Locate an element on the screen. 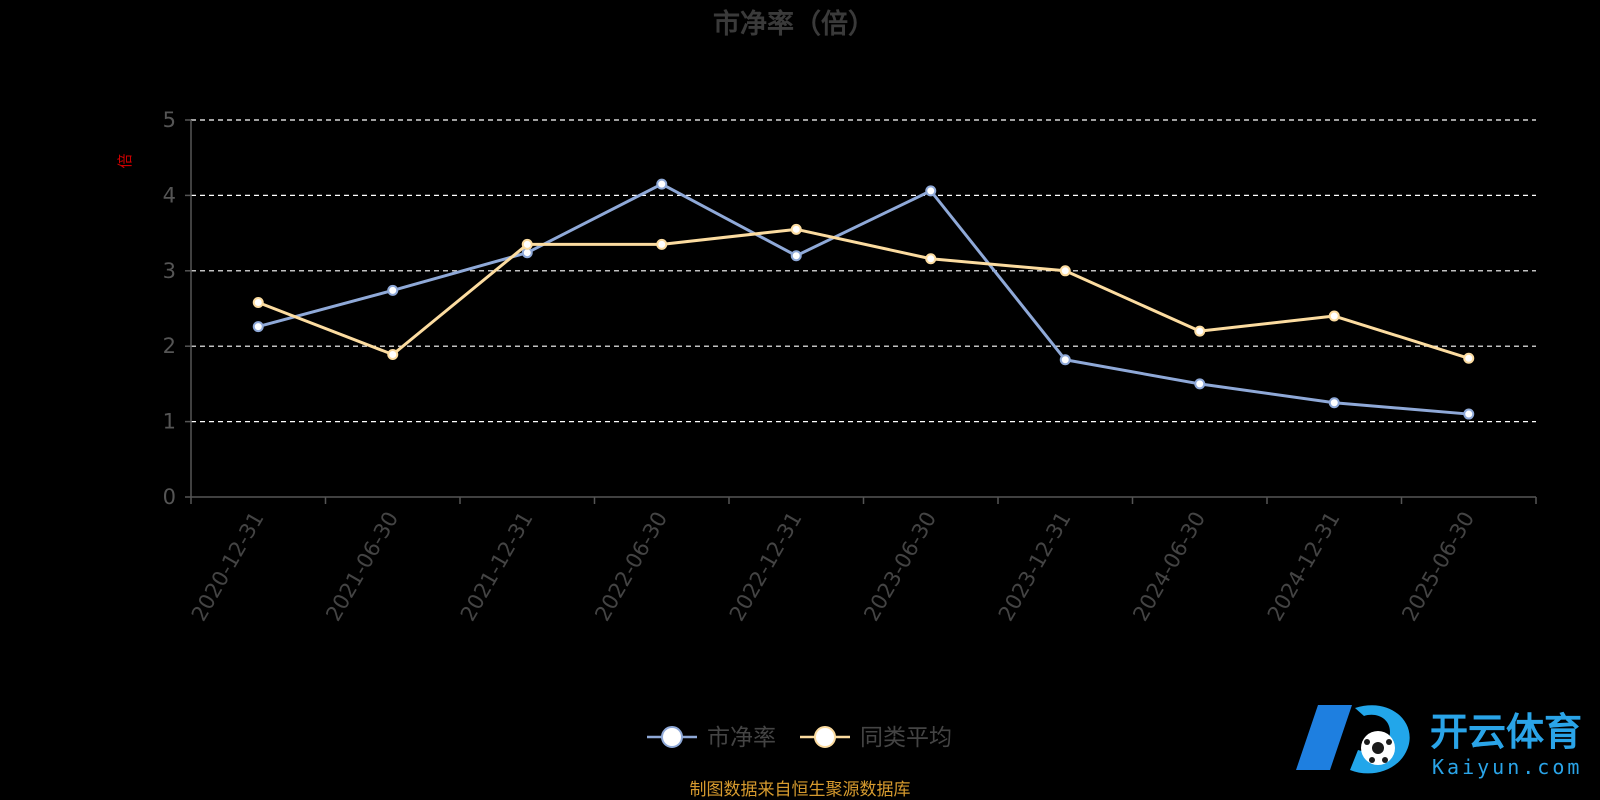 The width and height of the screenshot is (1600, 800). y-tick-label: 5 is located at coordinates (169, 120).